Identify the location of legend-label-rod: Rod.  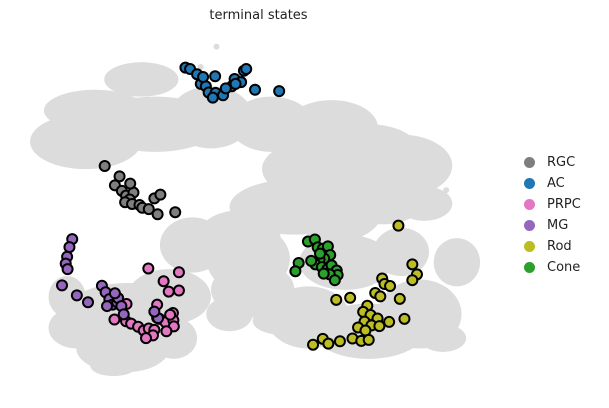
(559, 246).